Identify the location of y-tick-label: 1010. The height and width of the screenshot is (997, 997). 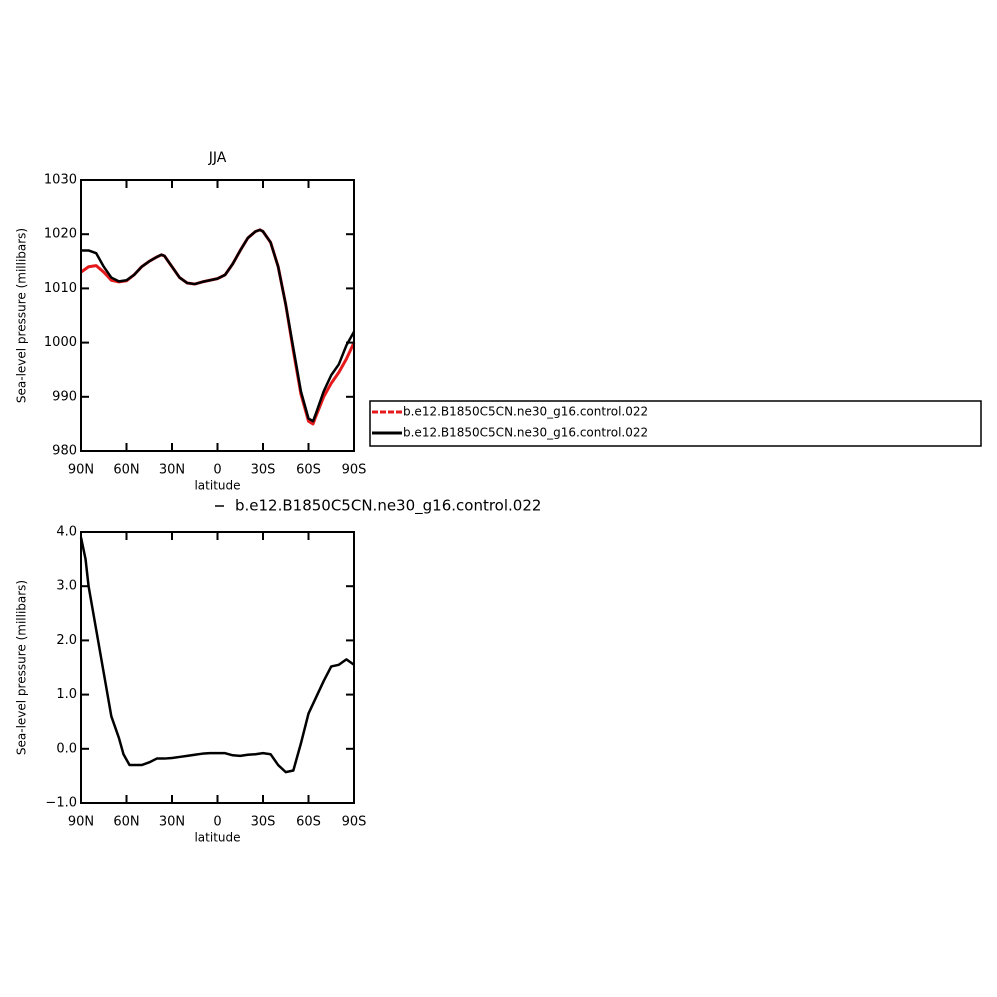
(60, 288).